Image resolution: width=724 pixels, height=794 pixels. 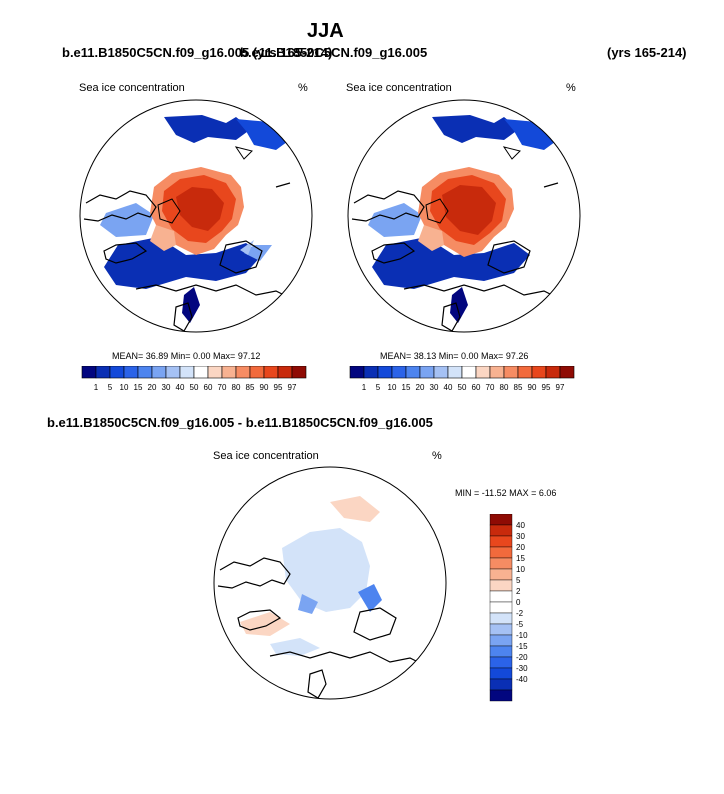 I want to click on diff-colorbar-tick-label: -40, so click(x=522, y=679).